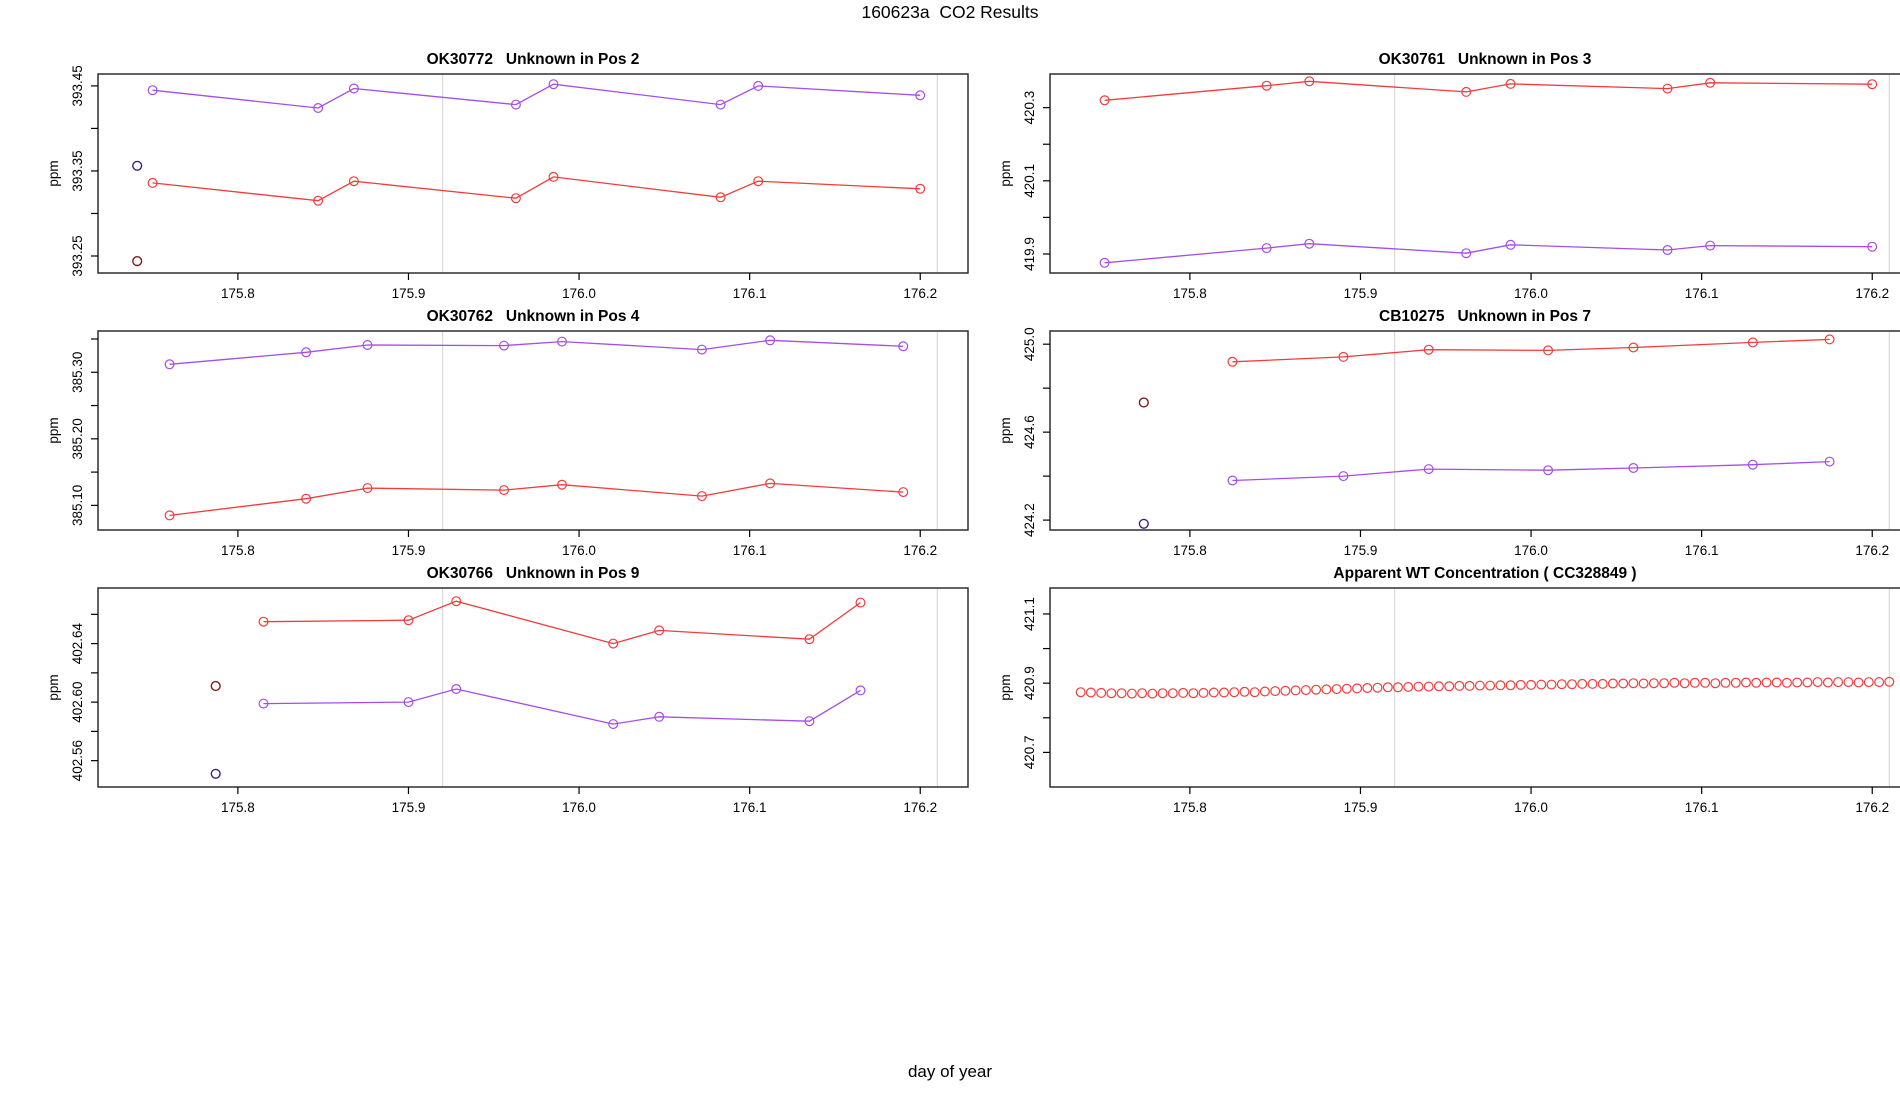 The width and height of the screenshot is (1900, 1100). I want to click on y-tick-label: 402.60, so click(77, 701).